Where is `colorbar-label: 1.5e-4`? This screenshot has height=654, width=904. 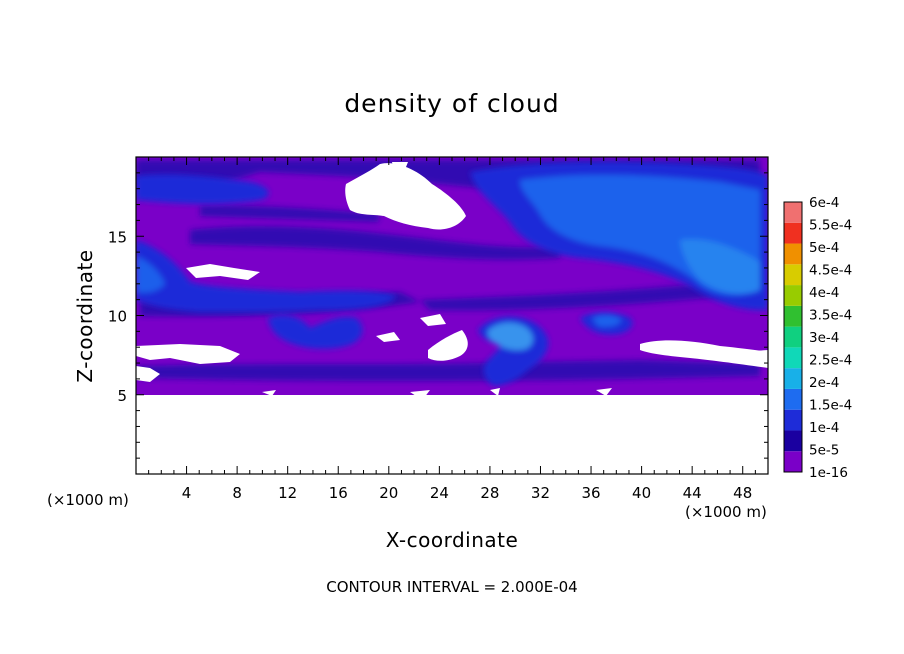 colorbar-label: 1.5e-4 is located at coordinates (830, 406).